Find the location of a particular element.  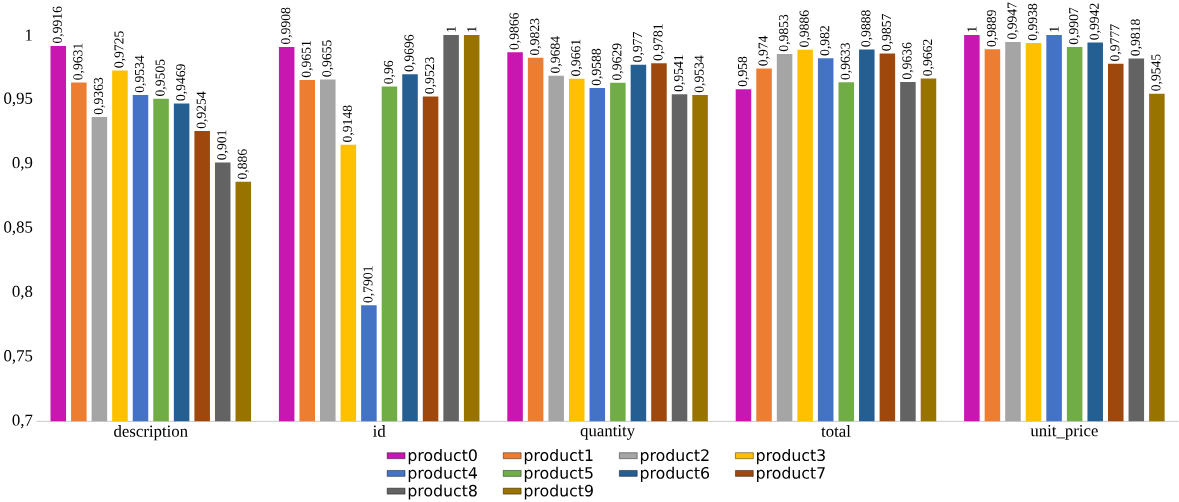

data-label: 0,977 is located at coordinates (638, 47).